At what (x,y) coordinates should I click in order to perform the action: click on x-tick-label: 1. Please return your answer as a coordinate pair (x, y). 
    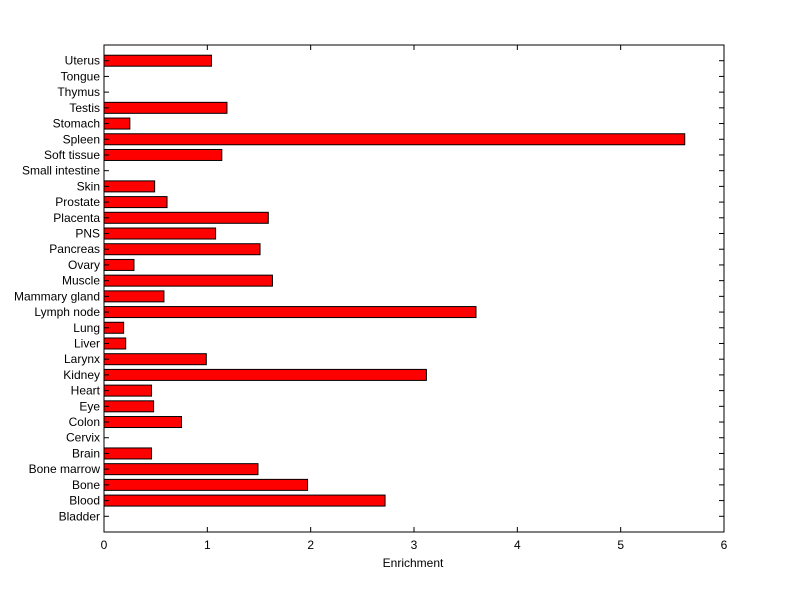
    Looking at the image, I should click on (207, 545).